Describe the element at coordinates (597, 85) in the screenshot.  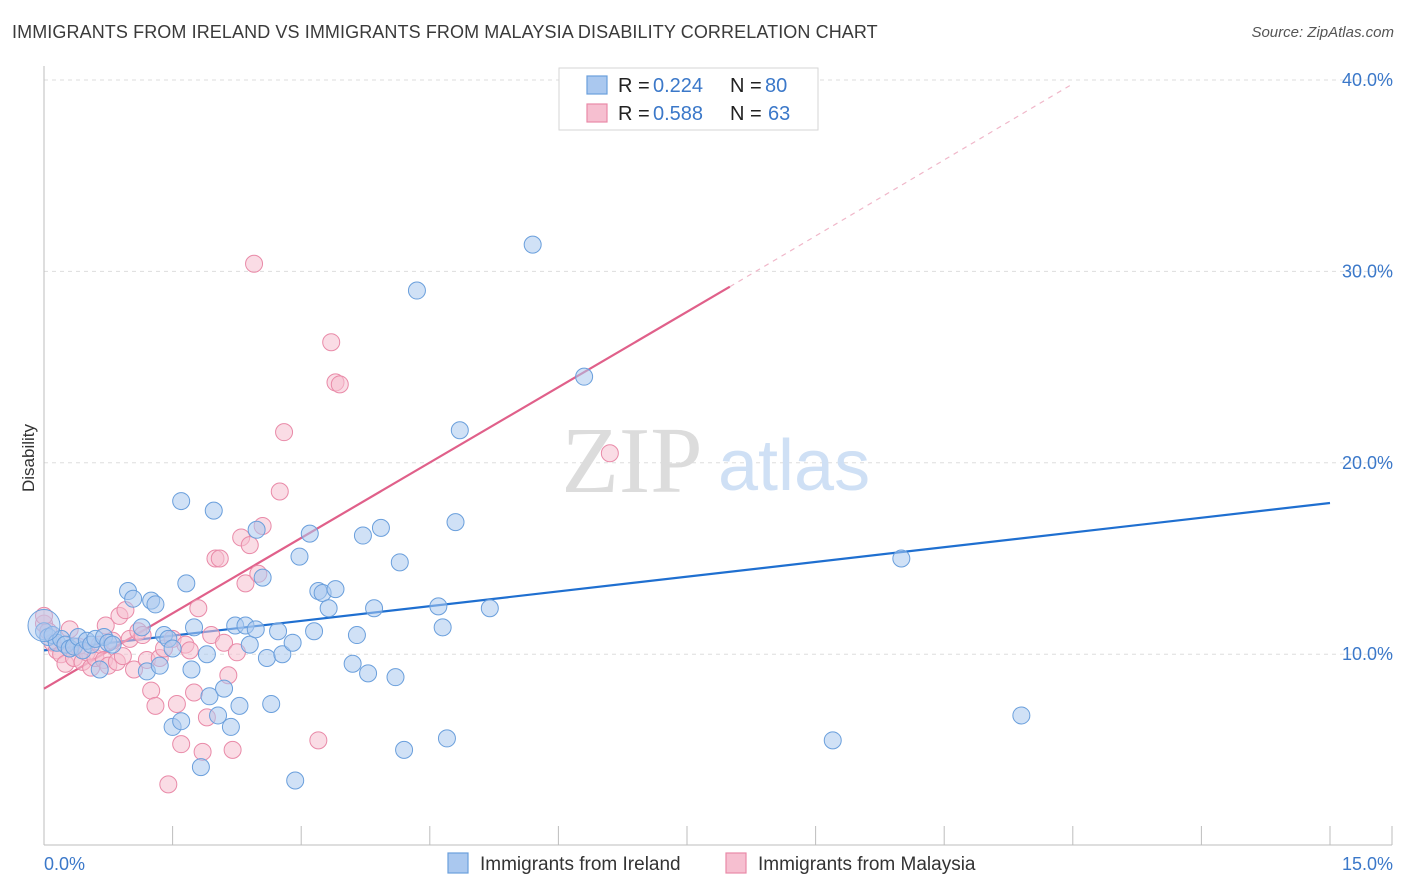
I see `legend-swatch-ireland` at that location.